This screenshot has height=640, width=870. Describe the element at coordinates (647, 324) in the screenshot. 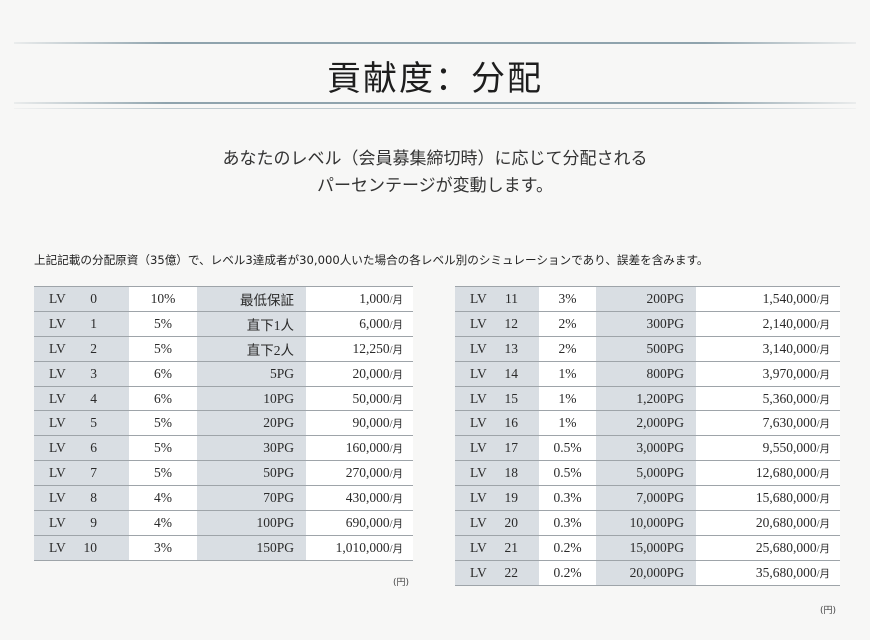

I see `level-row: LV 12 2% 300PG 2,140,000/月` at that location.